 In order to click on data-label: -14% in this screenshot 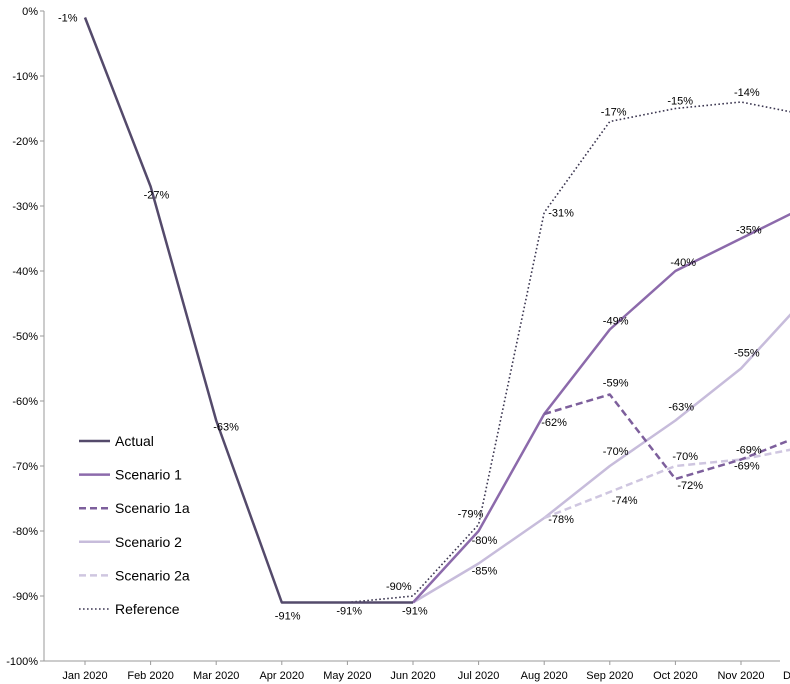, I will do `click(747, 93)`.